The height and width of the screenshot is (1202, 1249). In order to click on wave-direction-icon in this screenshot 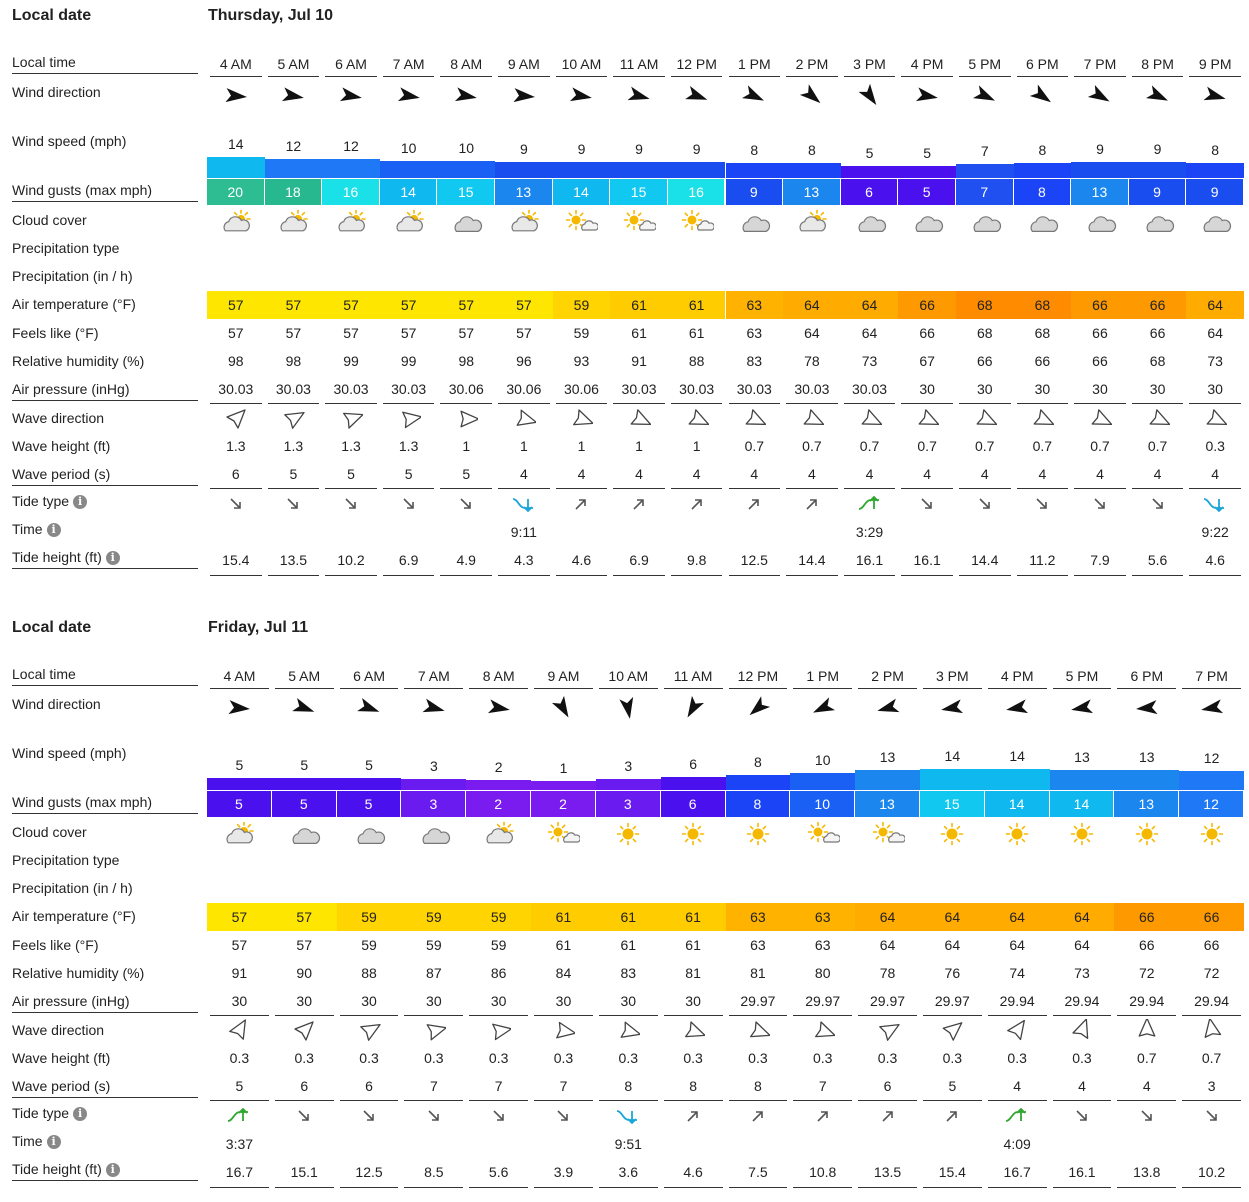, I will do `click(526, 417)`.